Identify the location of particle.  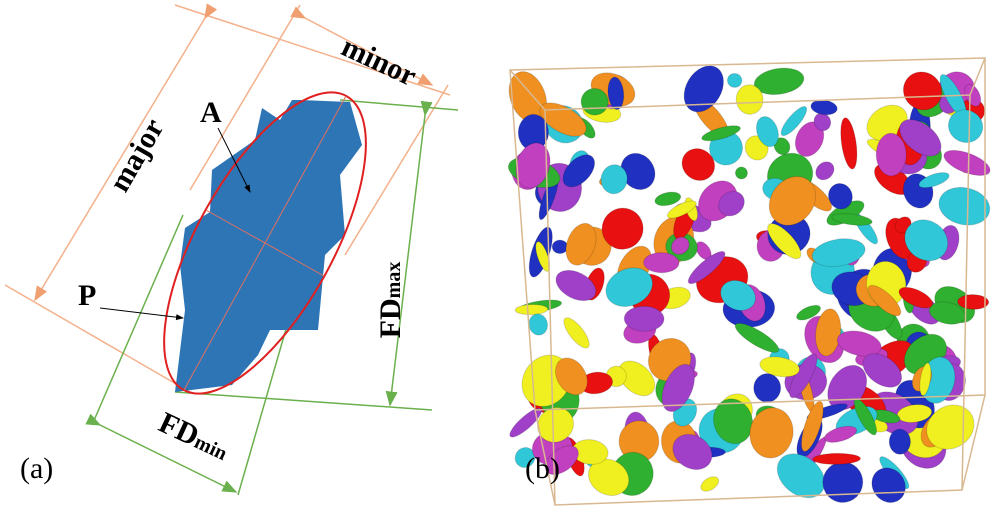
(268, 246).